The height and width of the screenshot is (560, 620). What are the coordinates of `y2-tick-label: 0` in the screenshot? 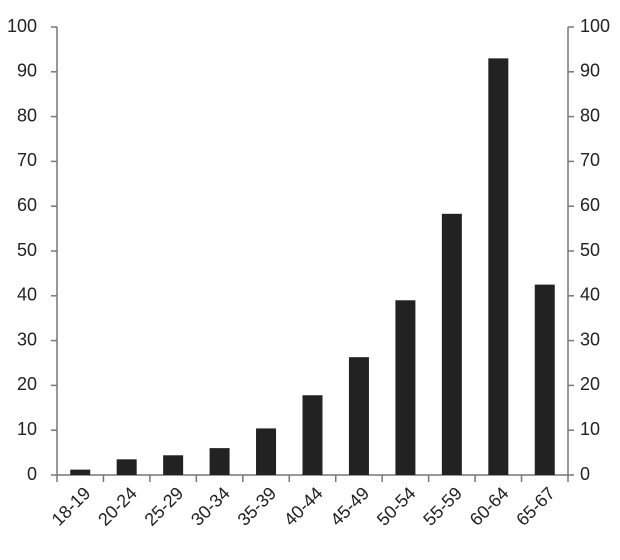 It's located at (585, 474).